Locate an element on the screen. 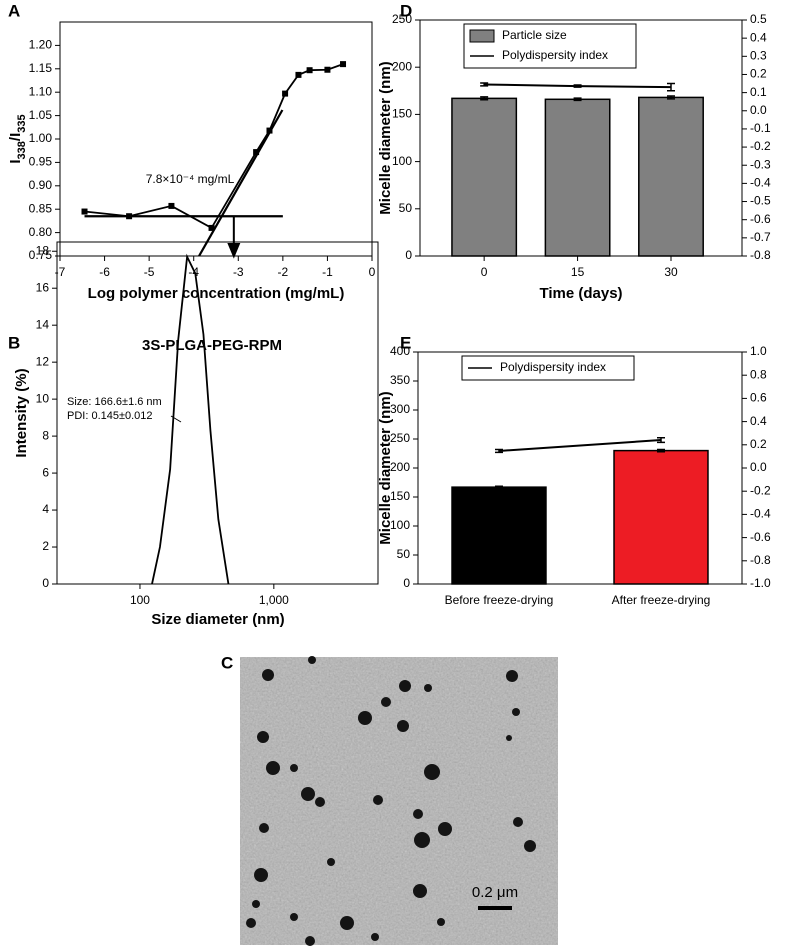 The width and height of the screenshot is (799, 947). data-line is located at coordinates (214, 146).